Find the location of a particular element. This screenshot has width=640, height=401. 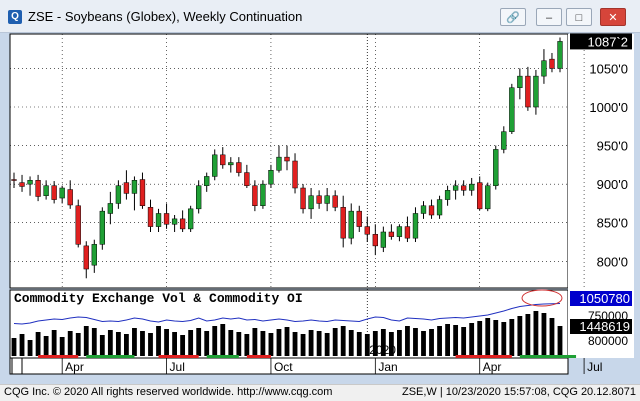

last-price-badge is located at coordinates (601, 41).